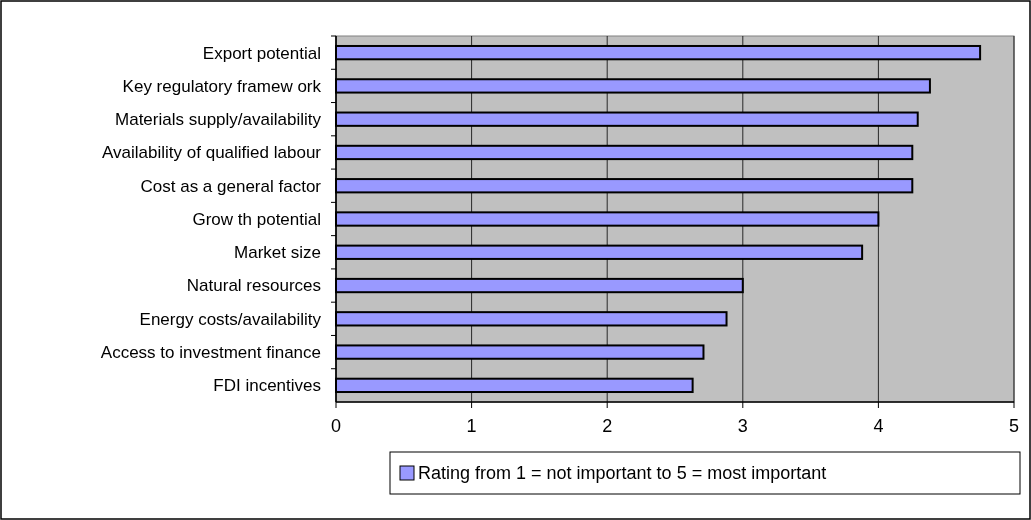 The height and width of the screenshot is (520, 1031). What do you see at coordinates (218, 120) in the screenshot?
I see `y-tick-label: Materials supply/availability` at bounding box center [218, 120].